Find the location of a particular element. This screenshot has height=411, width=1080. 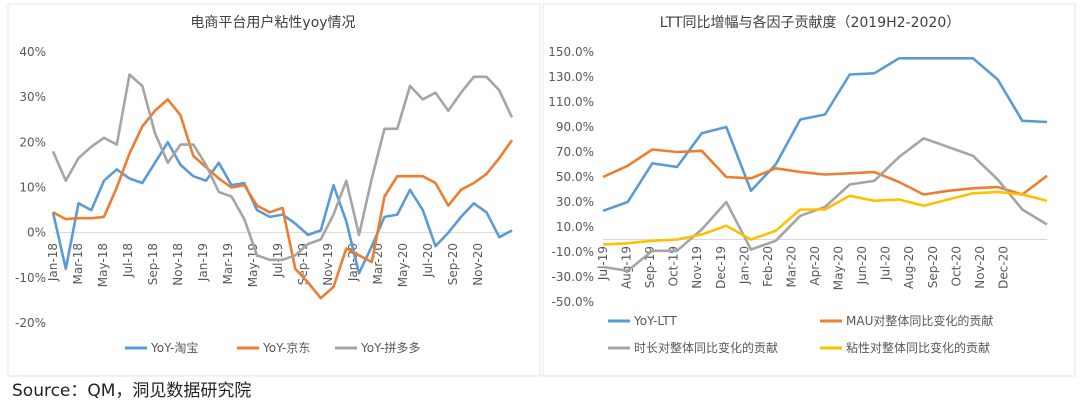

y-tick-label: 10.0% is located at coordinates (575, 227).